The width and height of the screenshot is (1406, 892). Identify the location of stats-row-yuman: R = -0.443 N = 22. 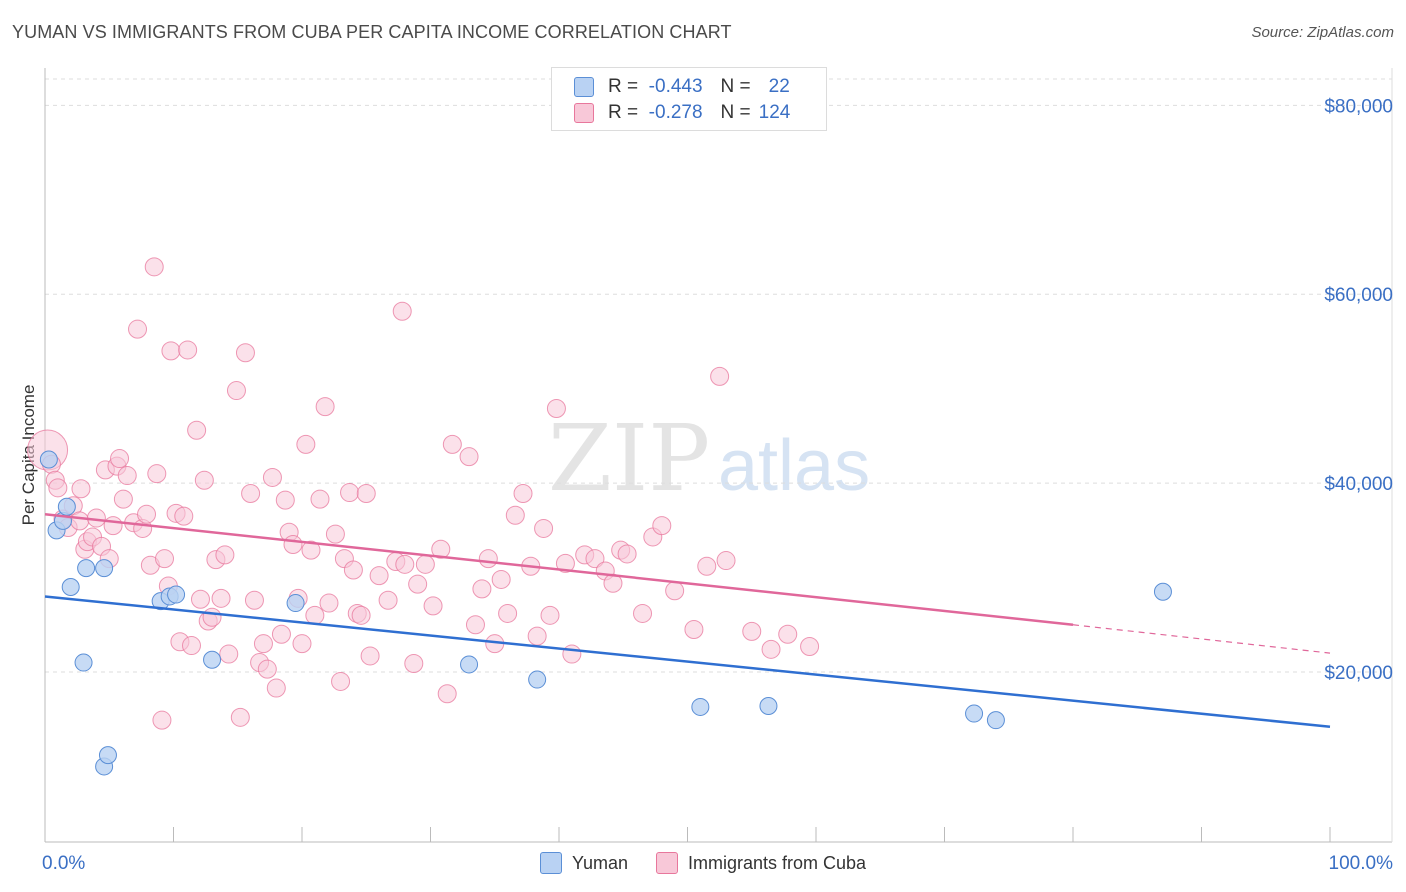
(682, 87).